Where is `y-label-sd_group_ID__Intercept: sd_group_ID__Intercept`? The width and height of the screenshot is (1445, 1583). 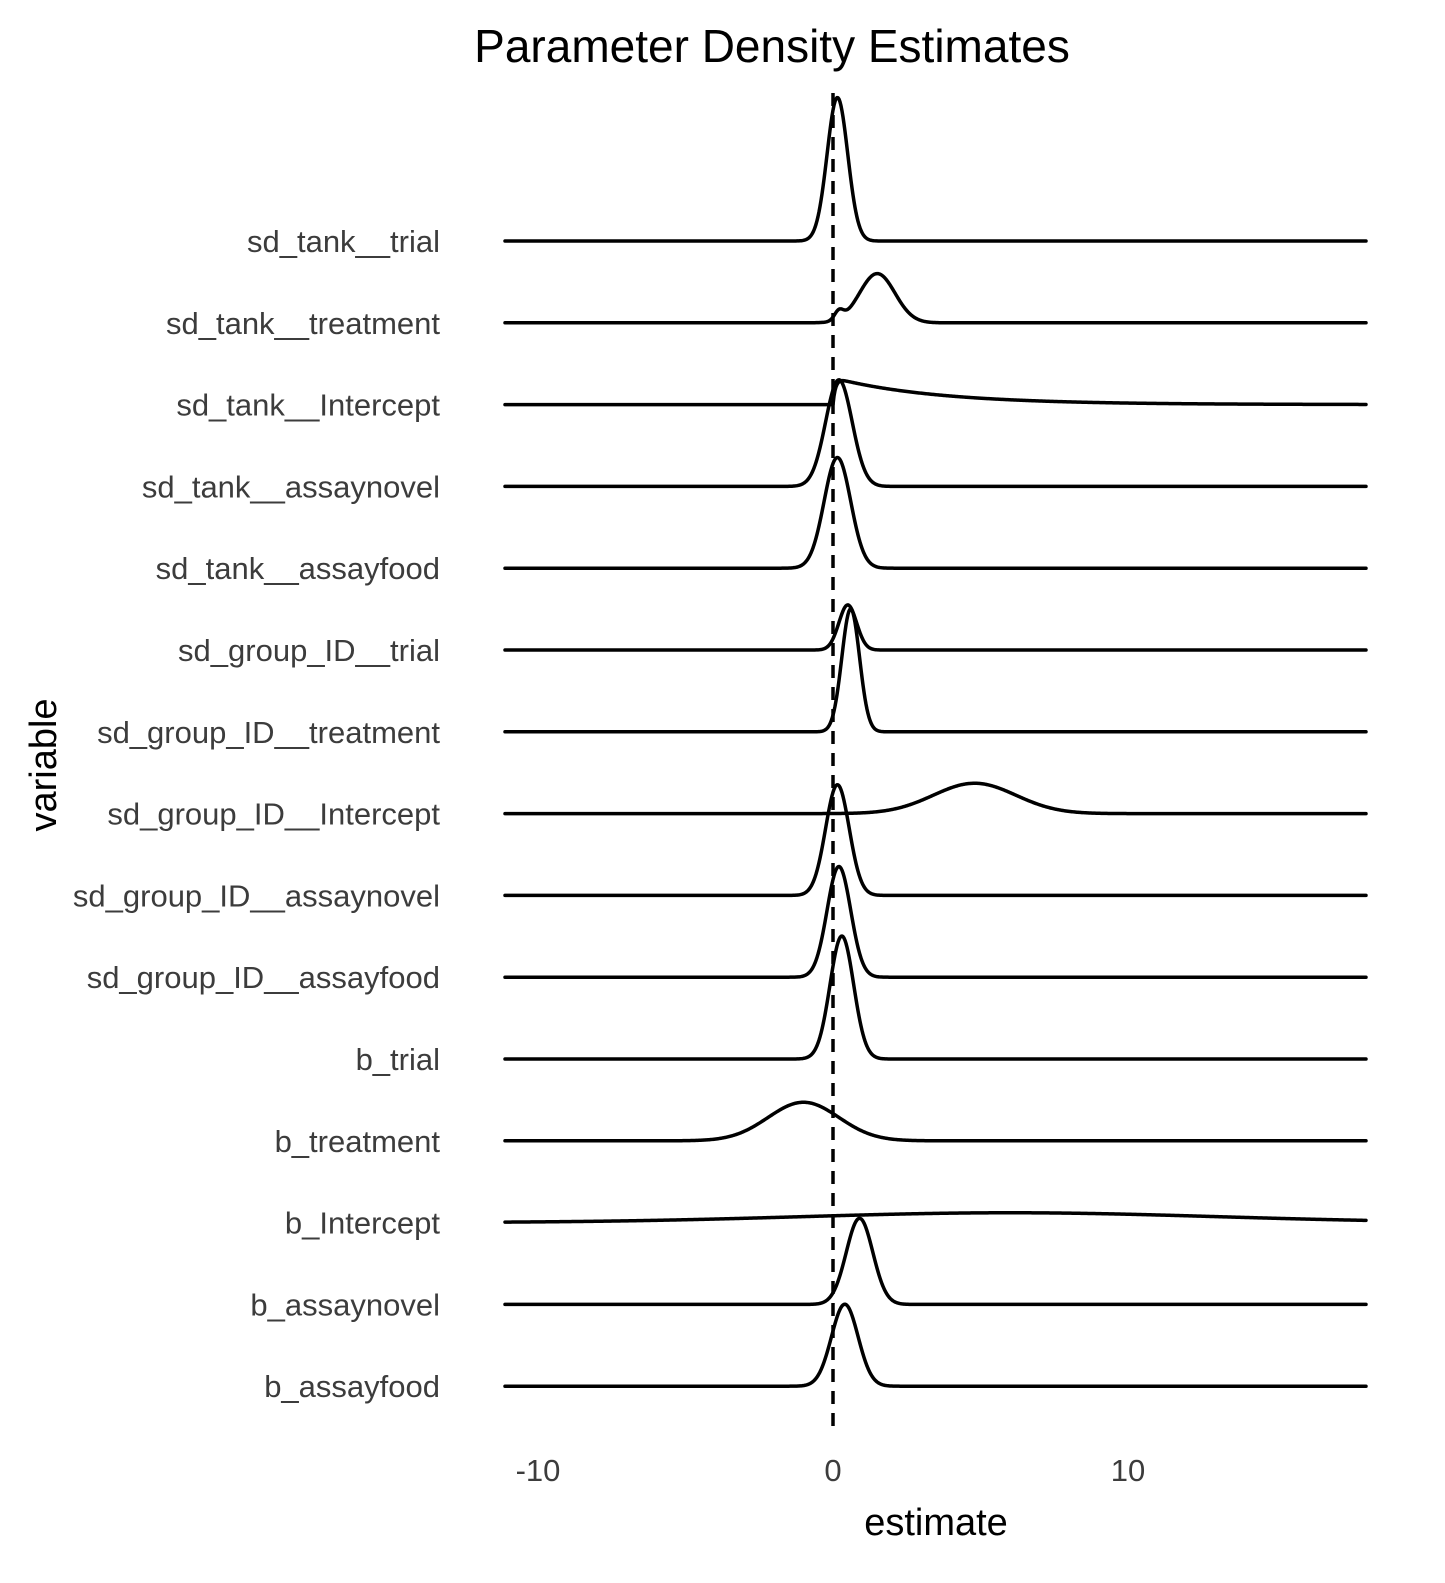 y-label-sd_group_ID__Intercept: sd_group_ID__Intercept is located at coordinates (273, 814).